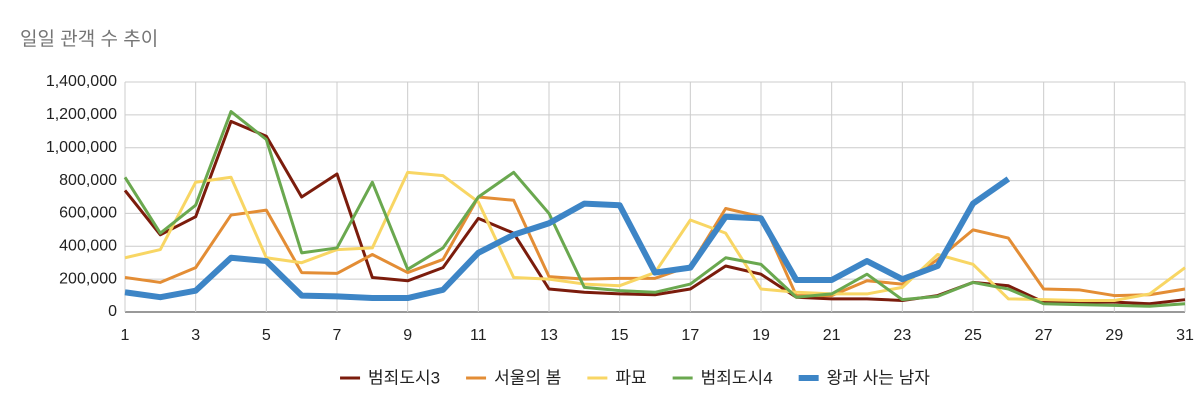 This screenshot has height=413, width=1200. What do you see at coordinates (761, 335) in the screenshot?
I see `x-tick-label: 19` at bounding box center [761, 335].